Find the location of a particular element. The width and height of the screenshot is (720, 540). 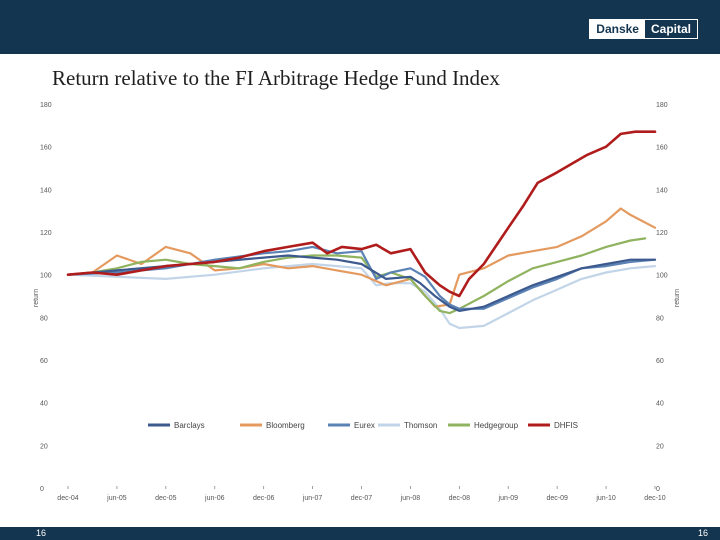

series-line-barclays is located at coordinates (361, 283).